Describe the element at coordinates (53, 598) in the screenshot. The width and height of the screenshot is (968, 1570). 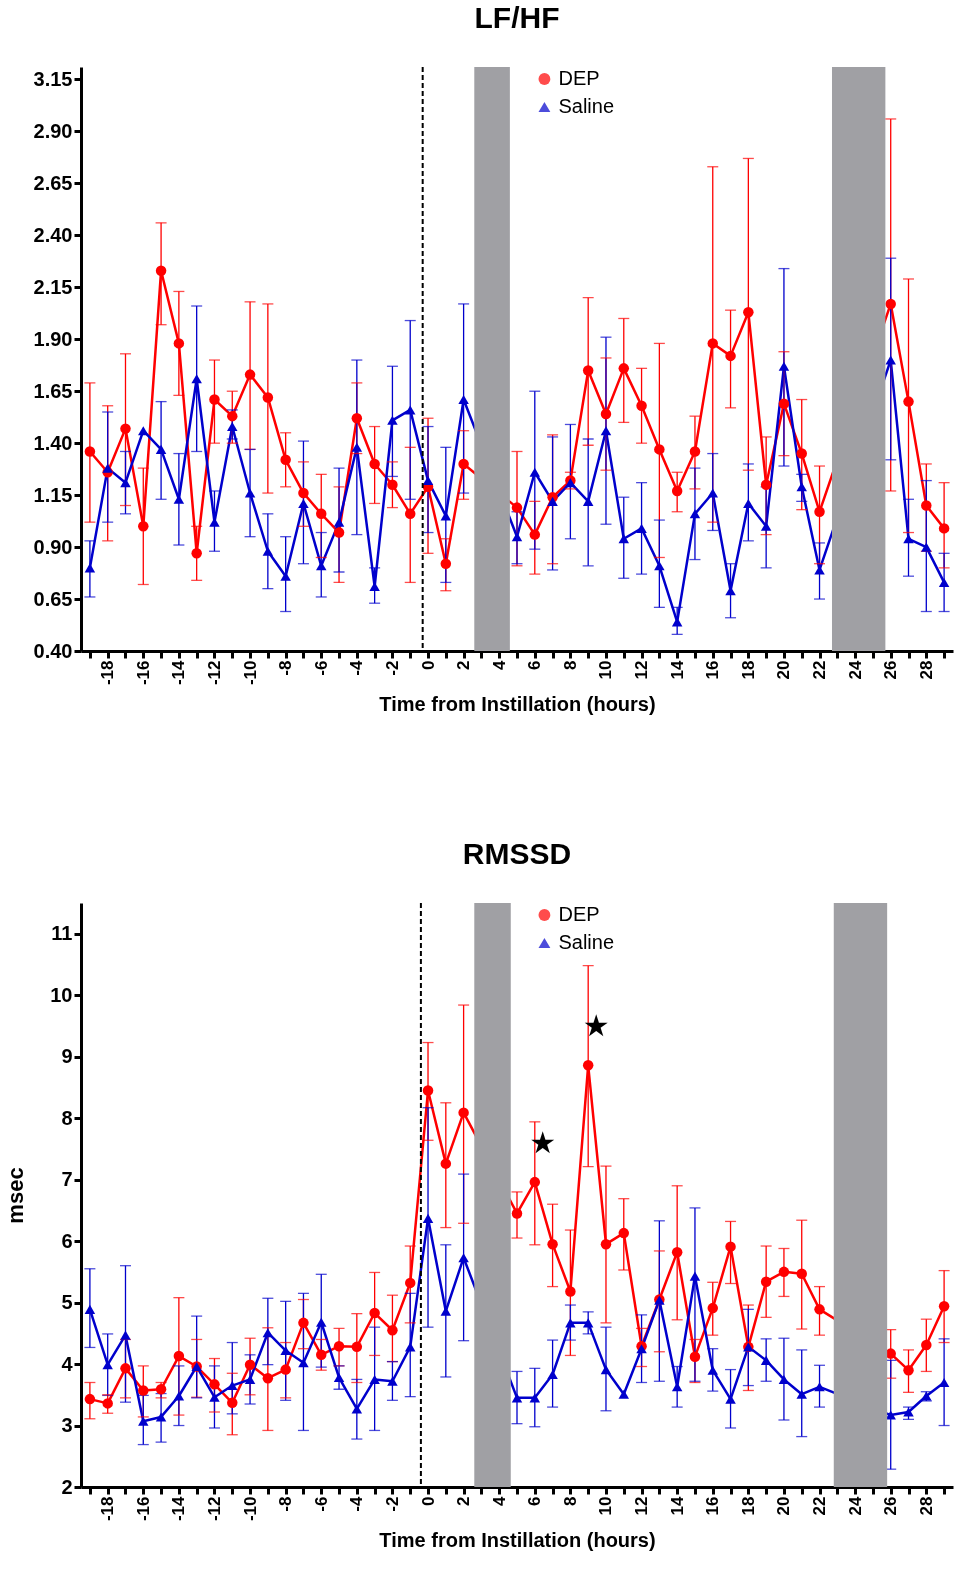
I see `y-tick-label: 0.65` at that location.